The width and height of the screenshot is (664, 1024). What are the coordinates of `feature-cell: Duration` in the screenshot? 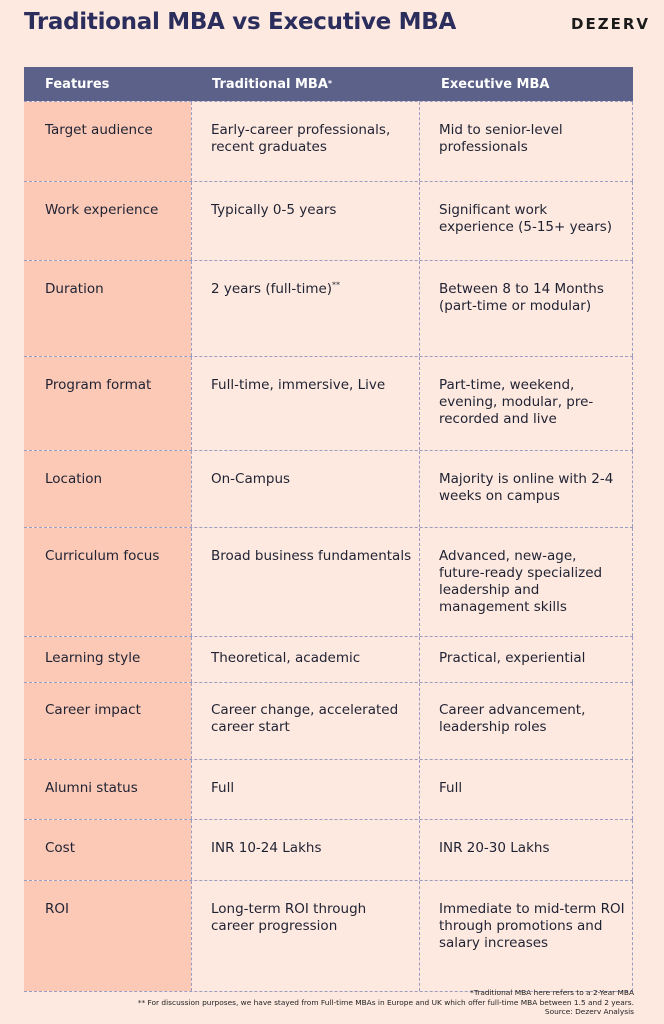 It's located at (107, 308).